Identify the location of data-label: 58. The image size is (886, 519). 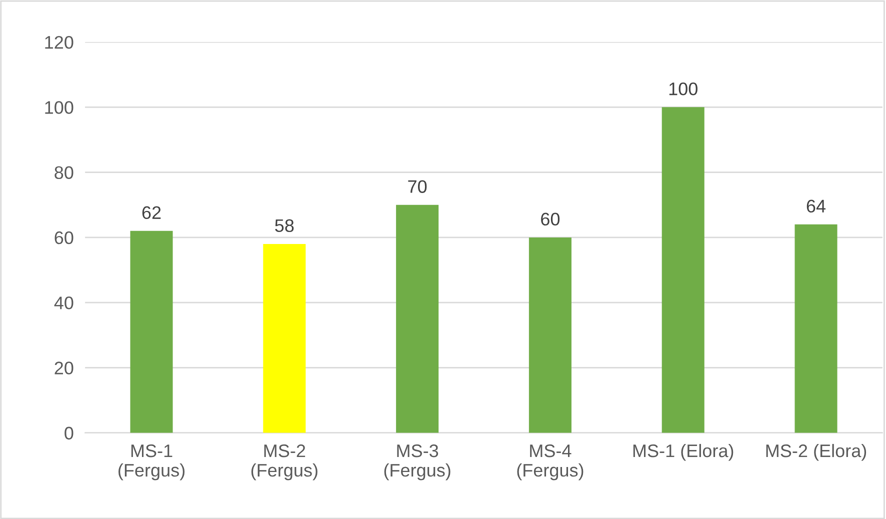
(284, 225).